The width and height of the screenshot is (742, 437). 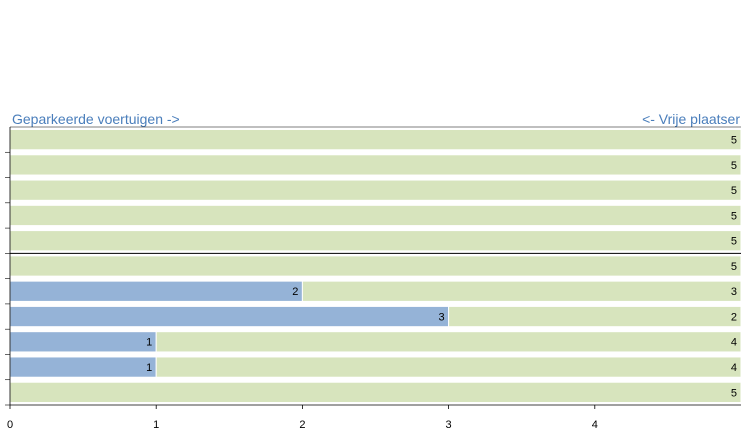 What do you see at coordinates (96, 119) in the screenshot?
I see `left-annotation: Geparkeerde voertuigen ->` at bounding box center [96, 119].